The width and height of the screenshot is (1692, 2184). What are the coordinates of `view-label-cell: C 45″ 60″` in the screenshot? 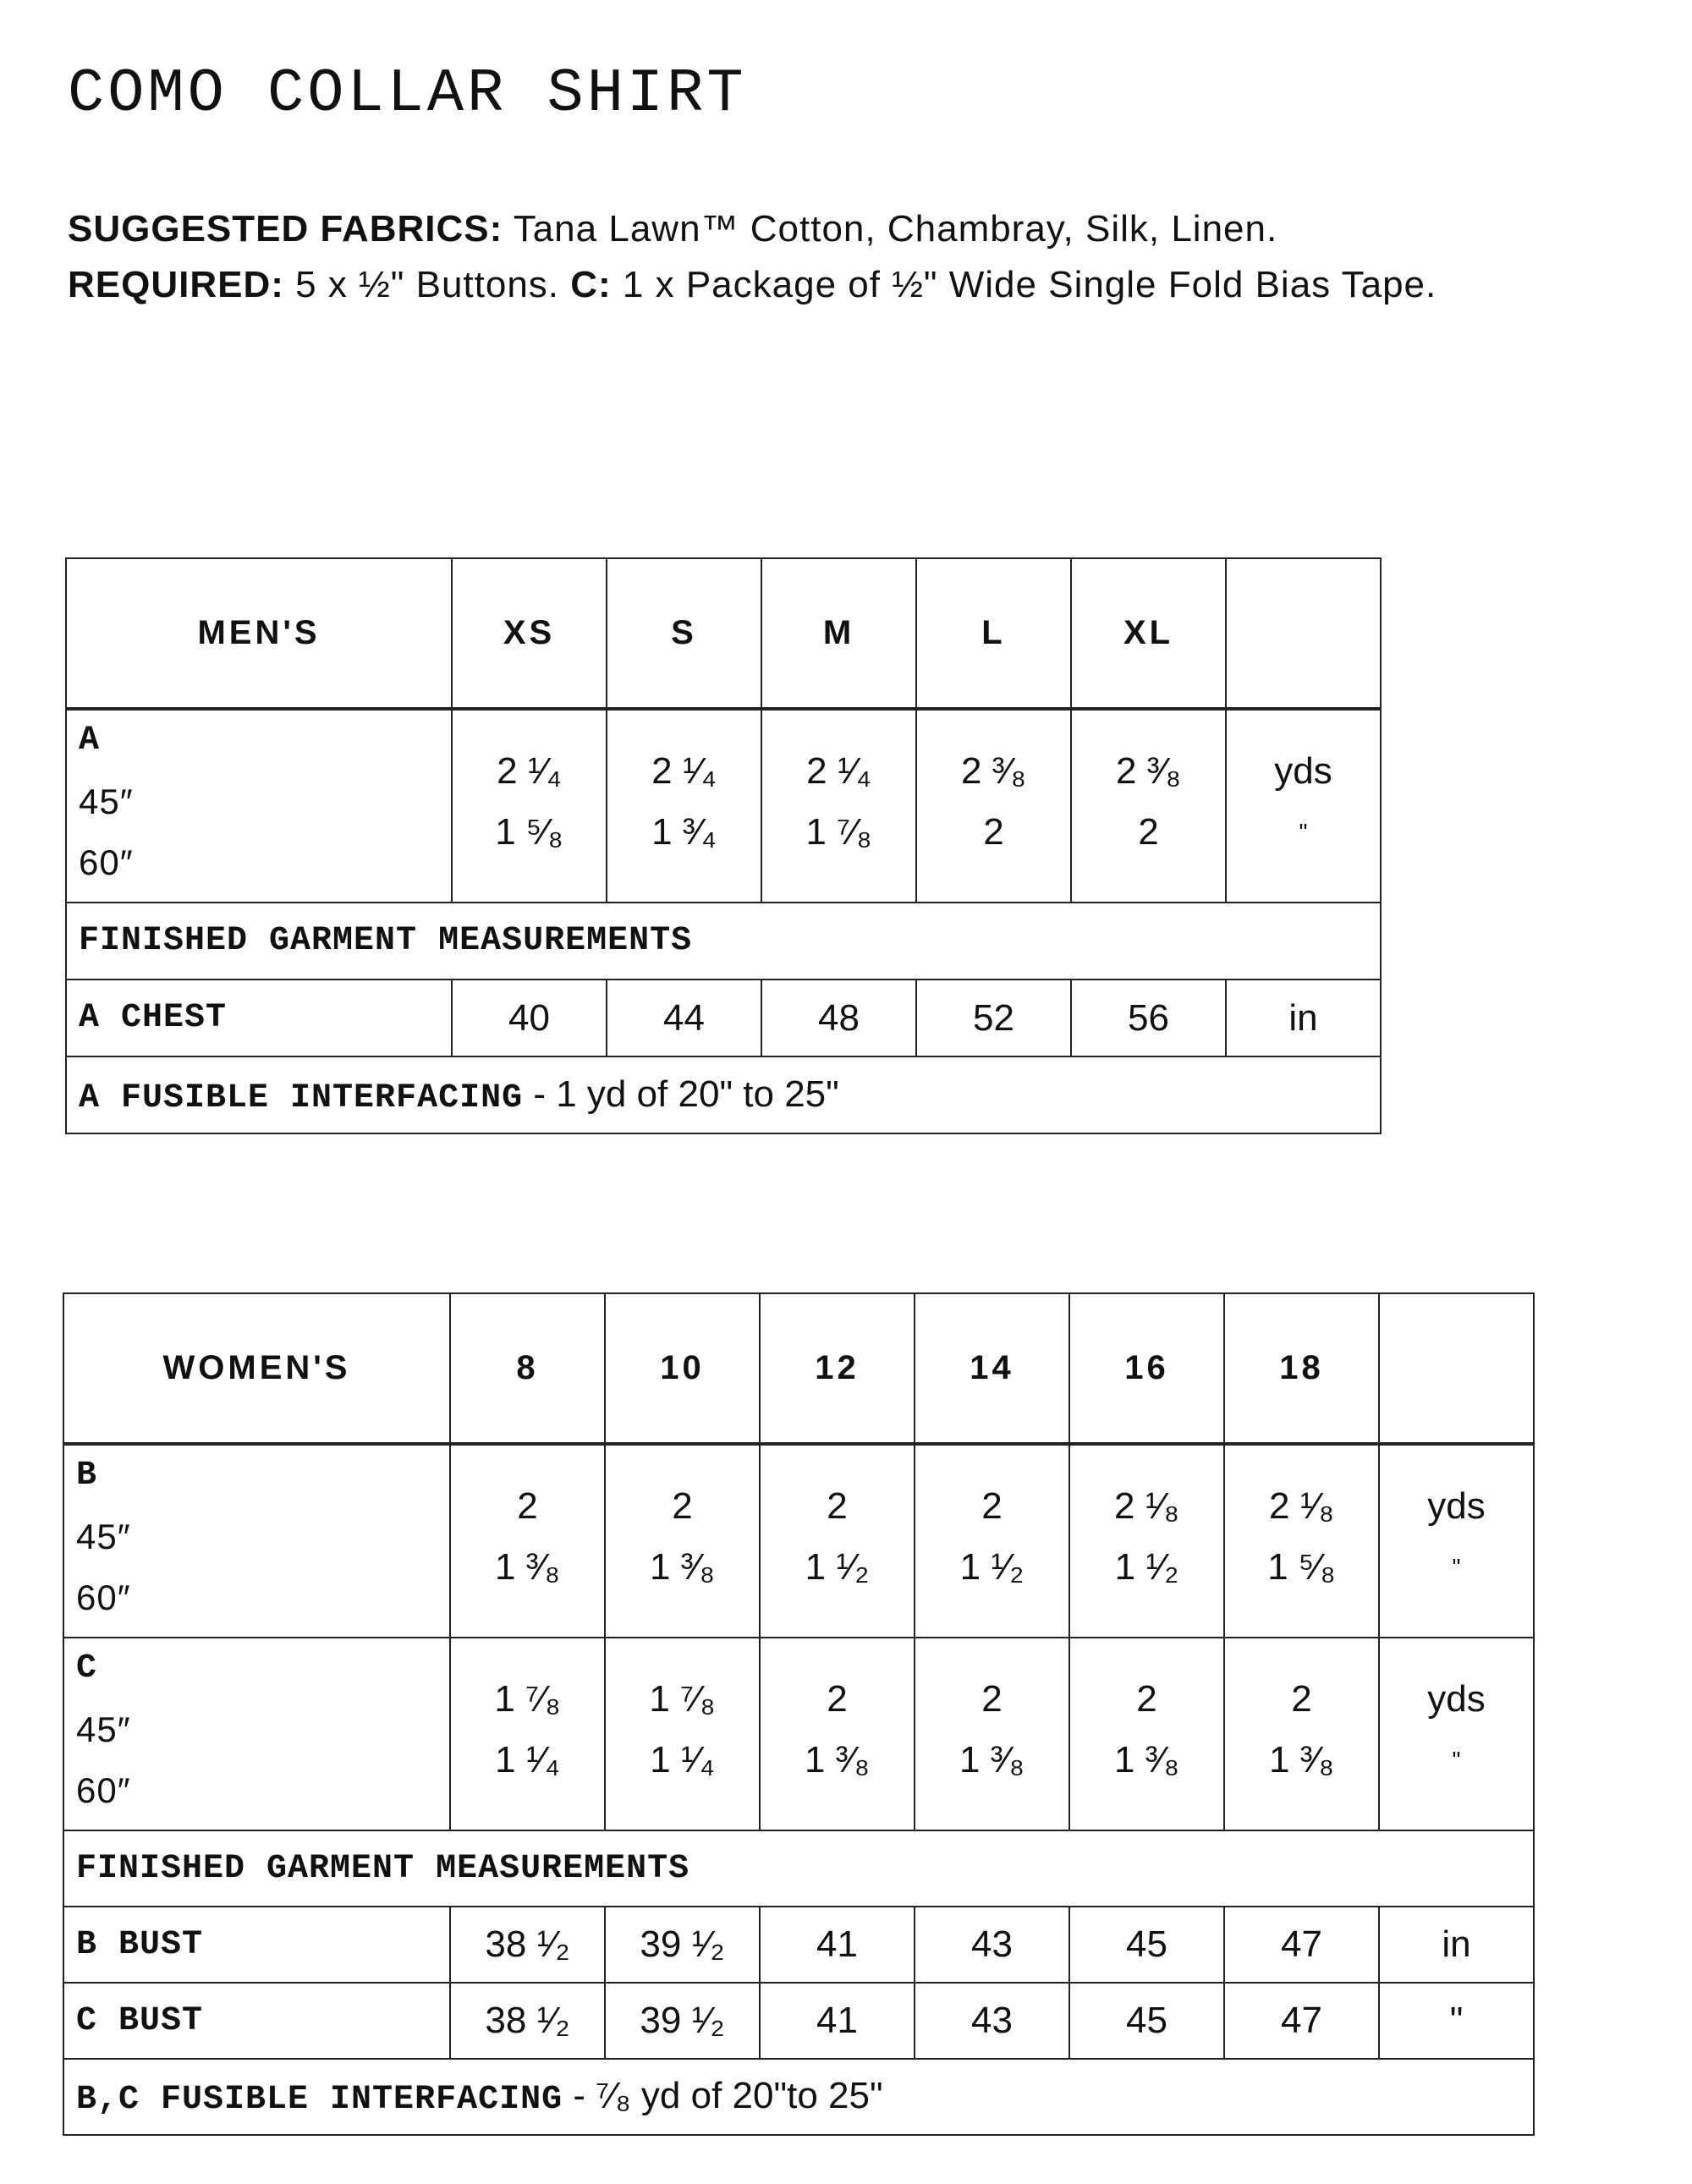 It's located at (257, 1734).